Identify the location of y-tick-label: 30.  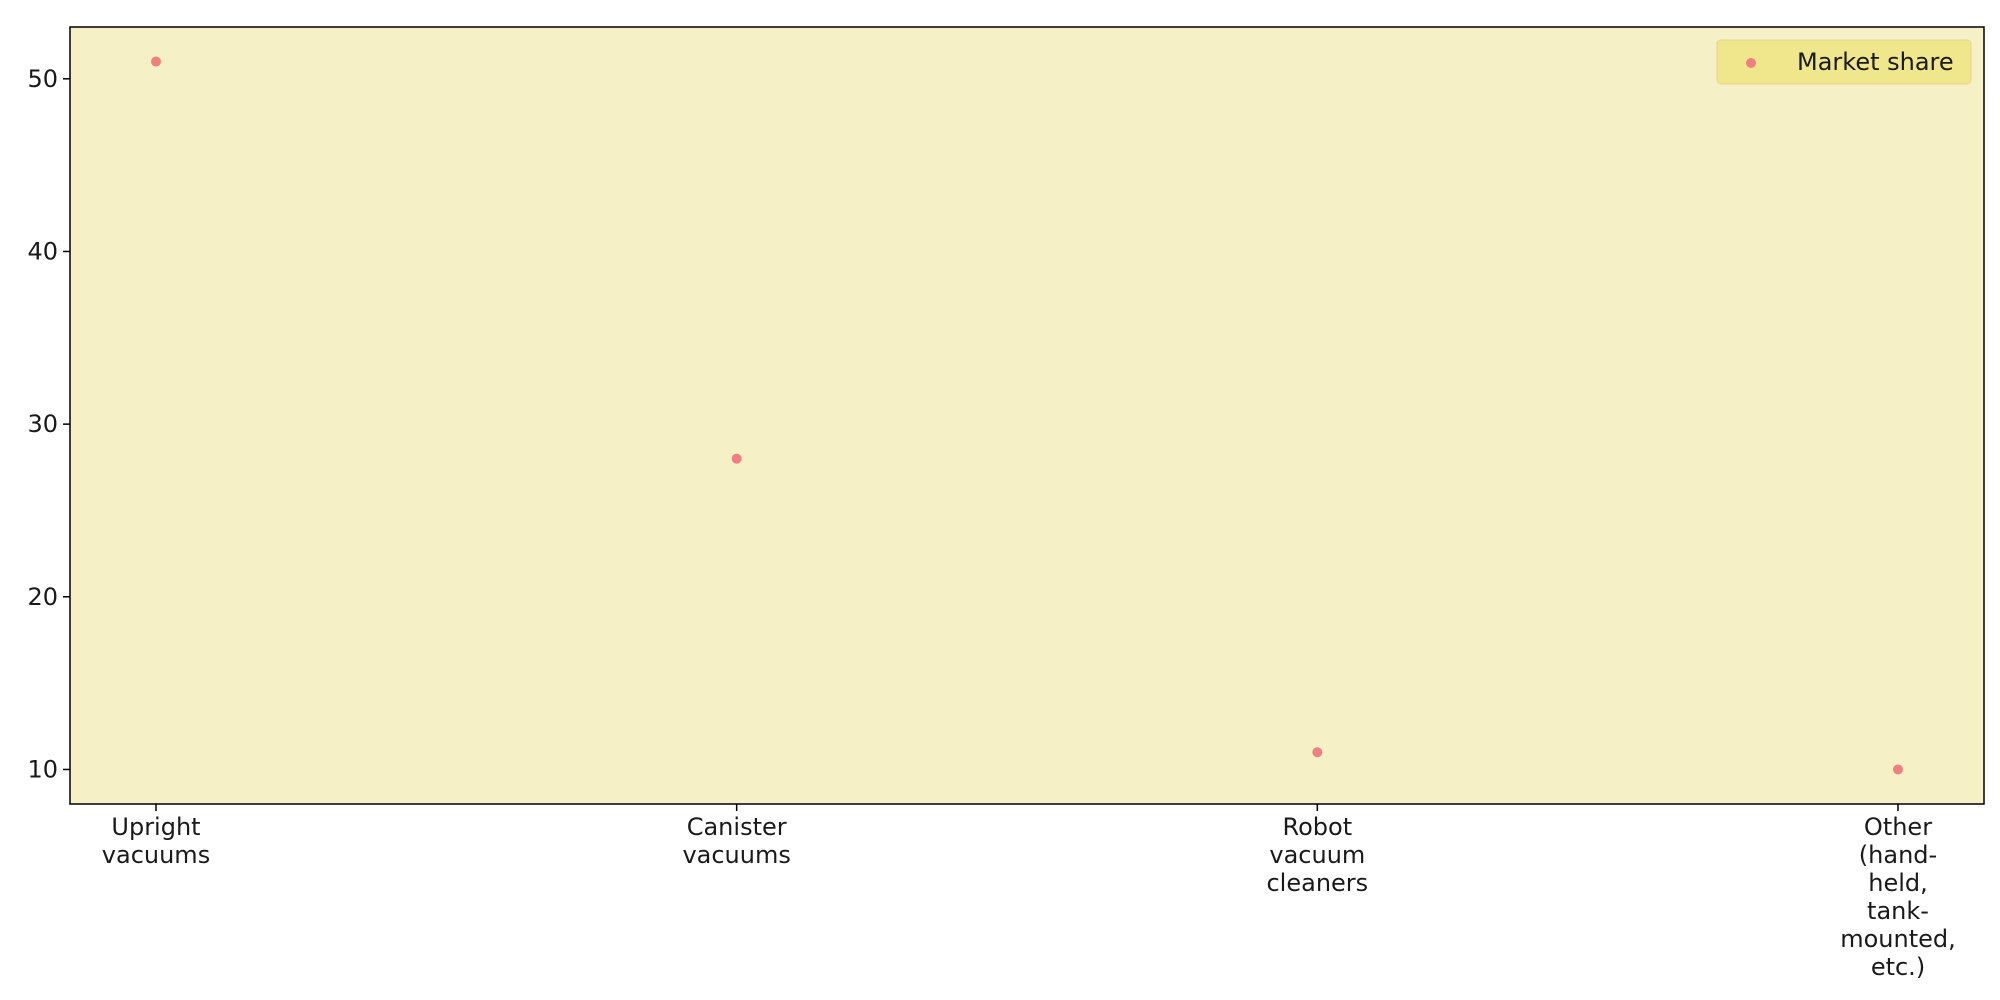
(42, 424).